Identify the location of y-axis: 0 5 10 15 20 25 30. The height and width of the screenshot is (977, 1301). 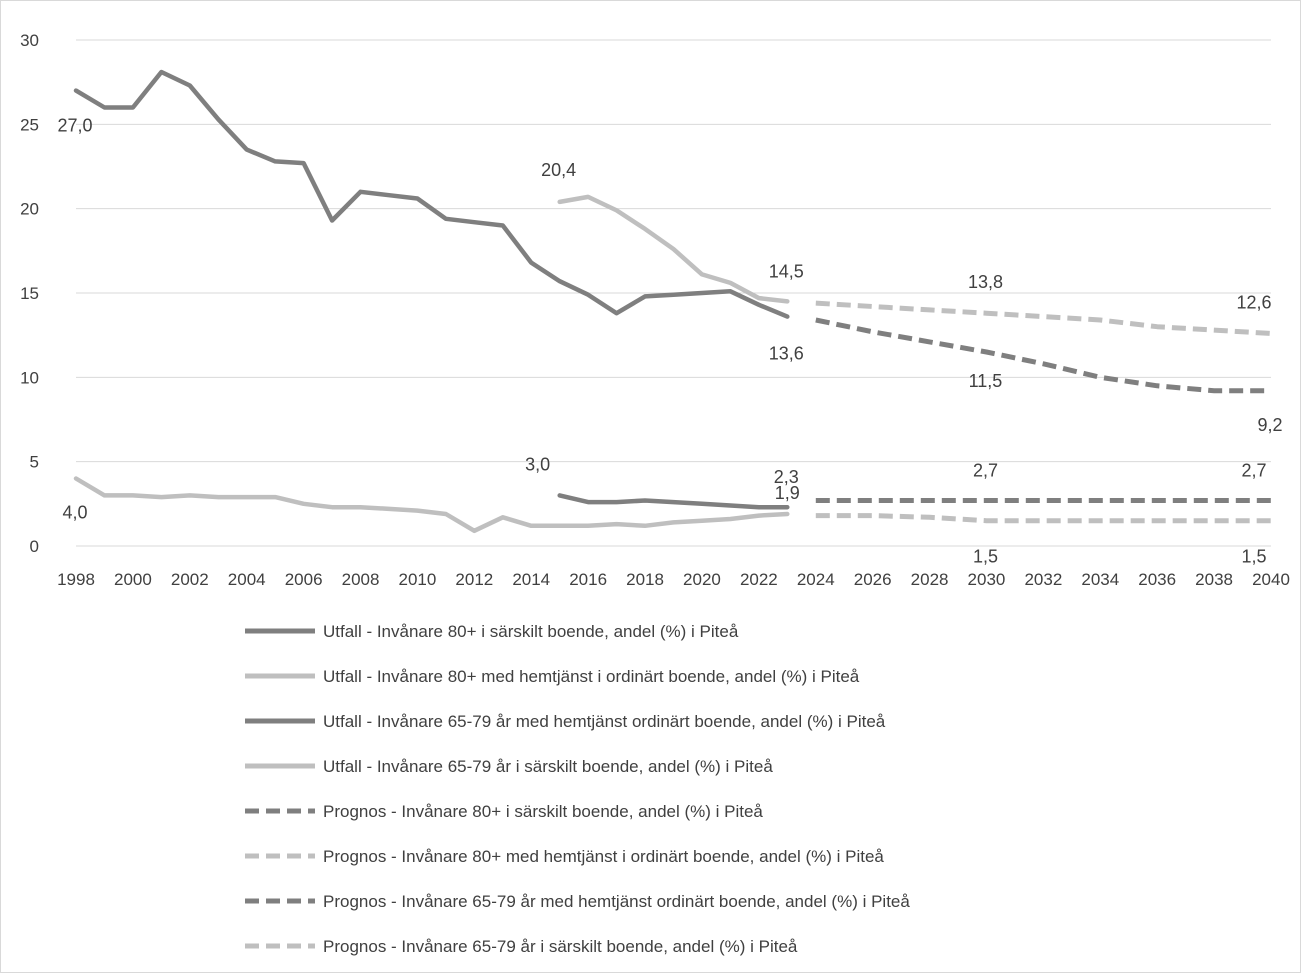
(29, 293).